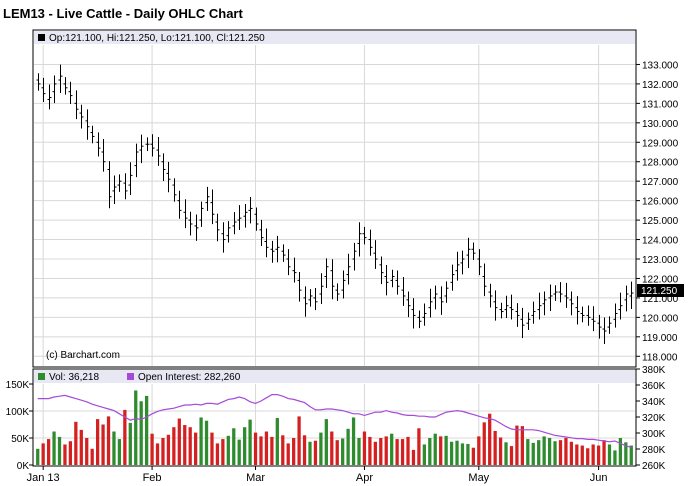  I want to click on last-price-label: 121.250, so click(659, 291).